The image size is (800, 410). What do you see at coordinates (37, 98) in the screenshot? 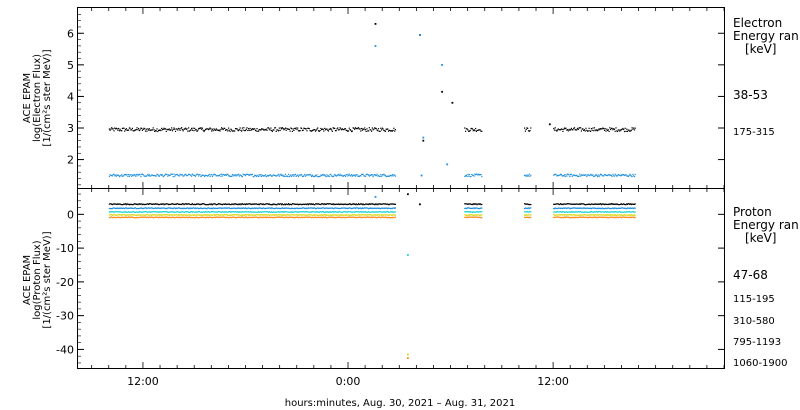
I see `electron-ylabel-line2: log(Electron Flux)` at bounding box center [37, 98].